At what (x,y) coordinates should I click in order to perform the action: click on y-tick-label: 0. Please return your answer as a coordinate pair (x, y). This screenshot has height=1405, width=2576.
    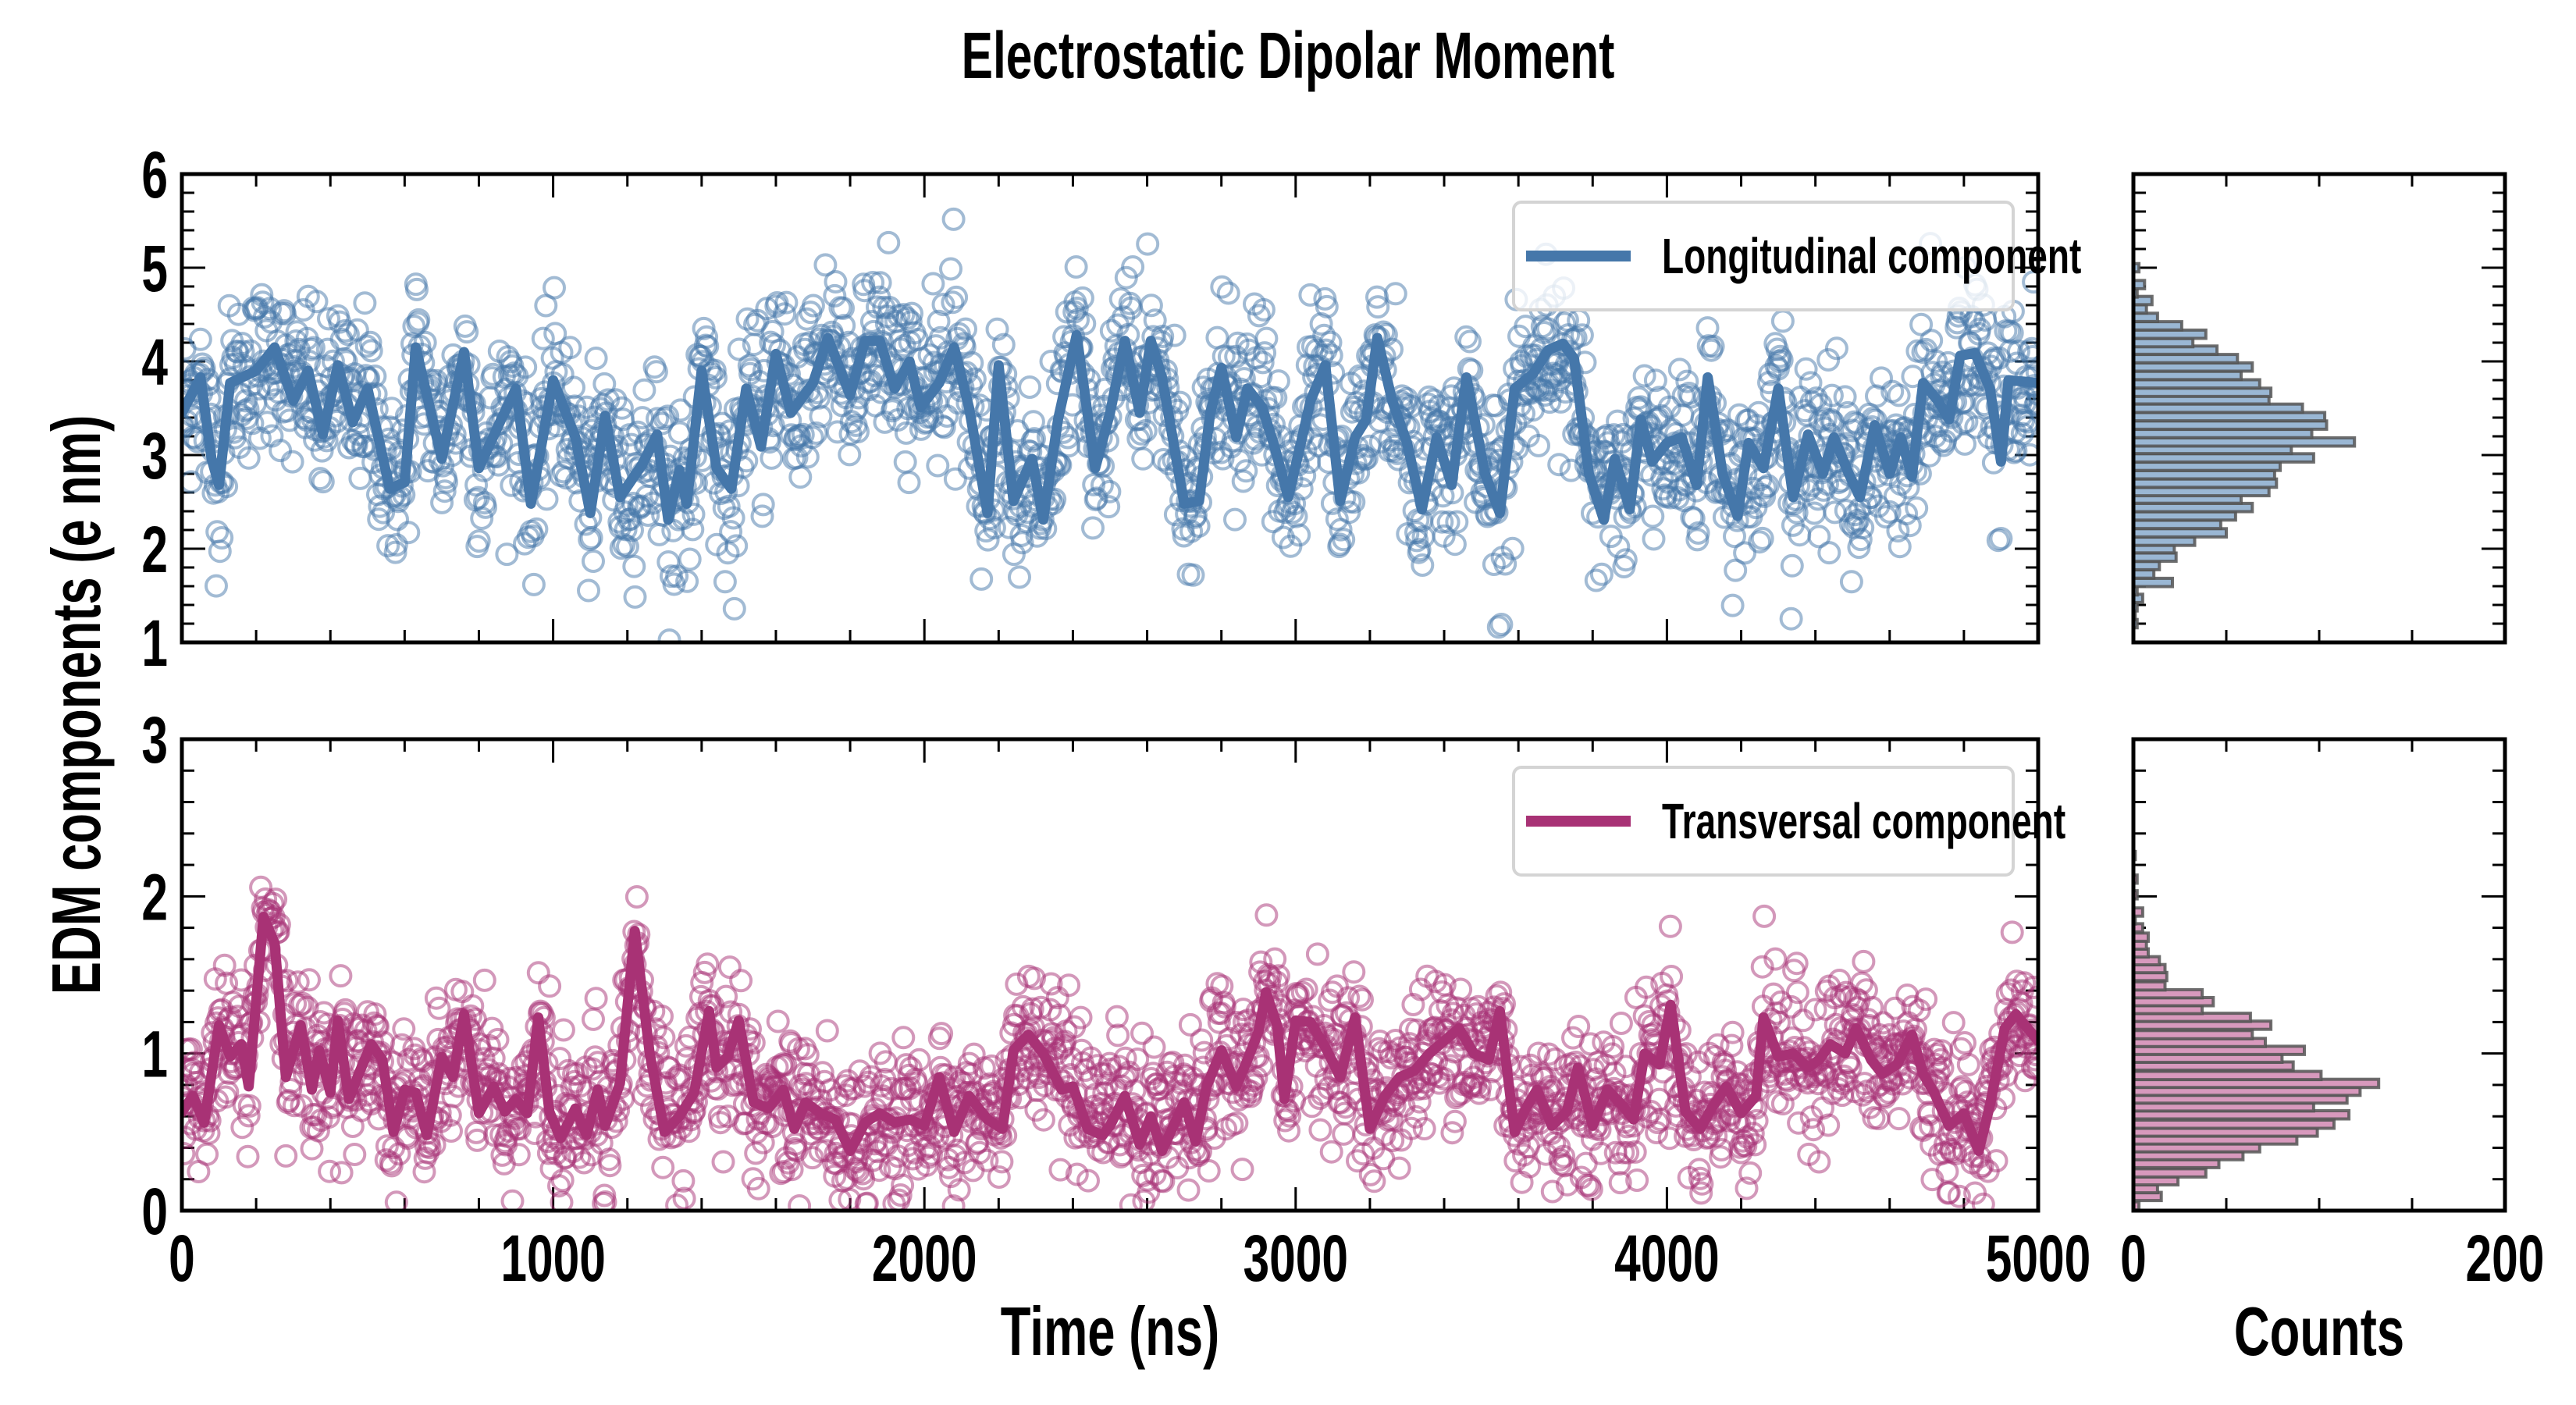
    Looking at the image, I should click on (154, 1212).